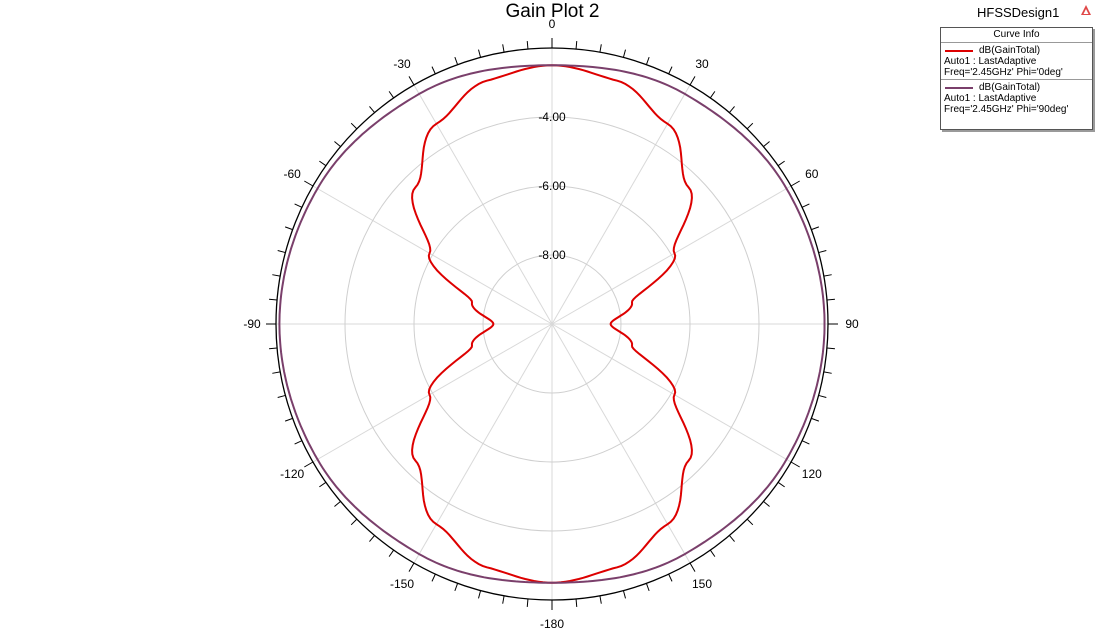 The height and width of the screenshot is (629, 1105). I want to click on angle-tick-label: -90, so click(252, 324).